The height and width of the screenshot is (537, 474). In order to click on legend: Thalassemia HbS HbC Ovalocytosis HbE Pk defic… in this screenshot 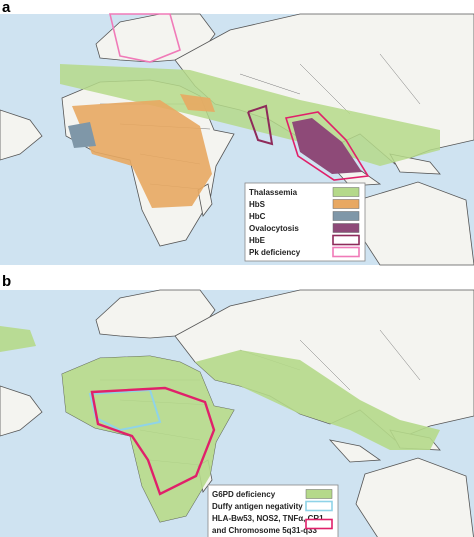, I will do `click(305, 222)`.